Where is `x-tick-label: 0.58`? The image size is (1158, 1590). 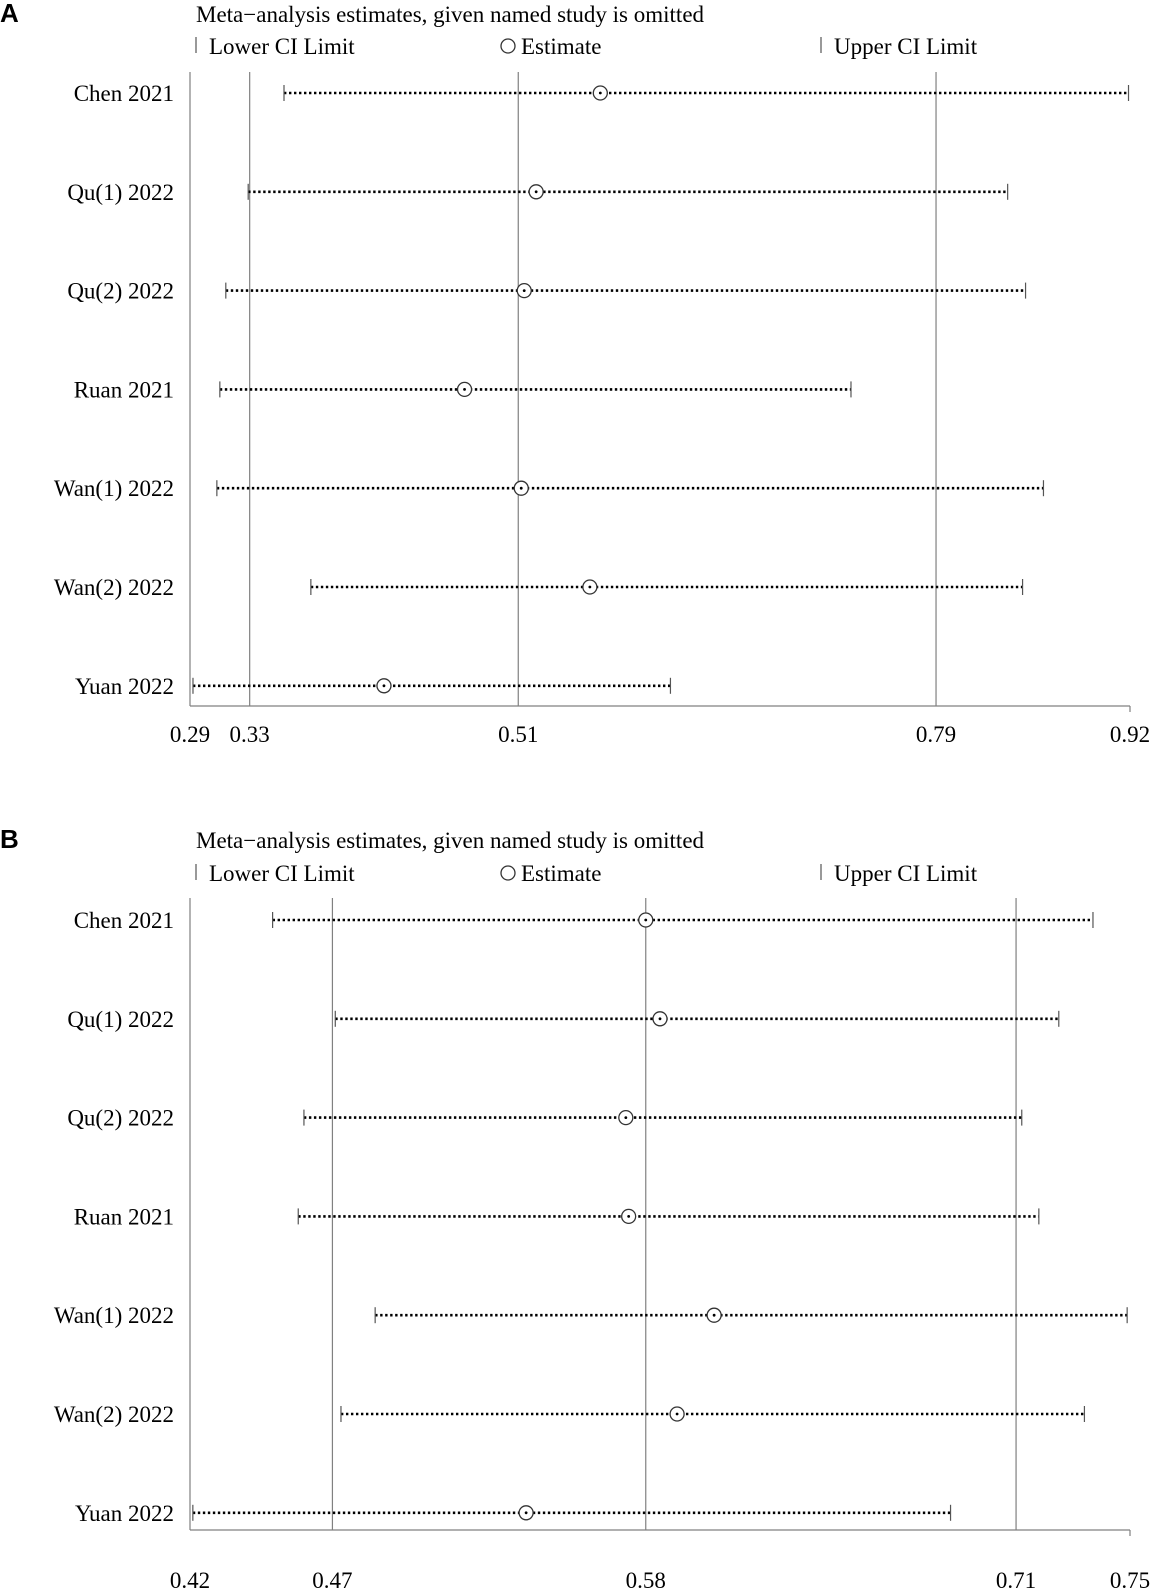
x-tick-label: 0.58 is located at coordinates (646, 1579).